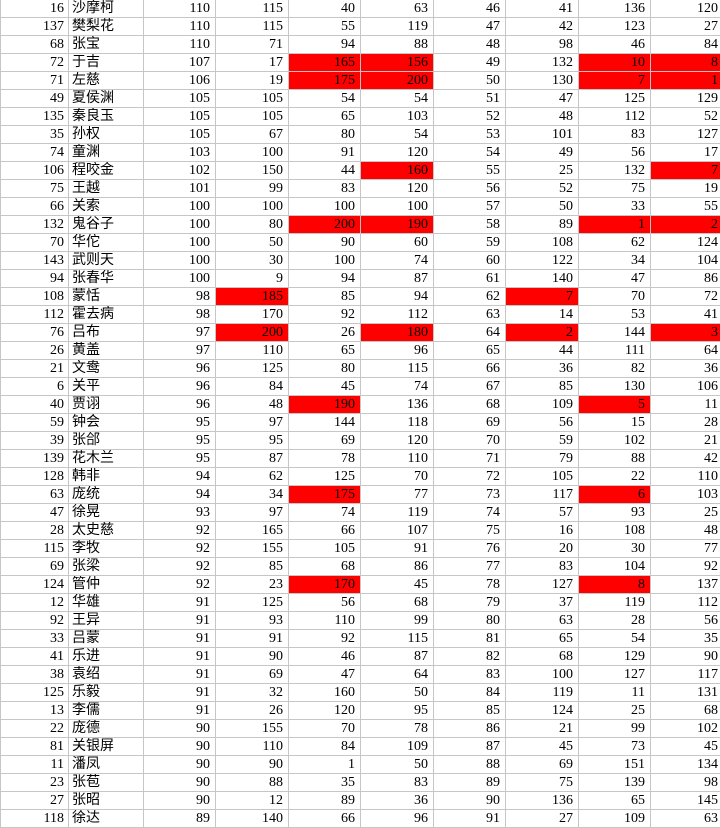  I want to click on cell-name: 夏侯渊, so click(106, 99).